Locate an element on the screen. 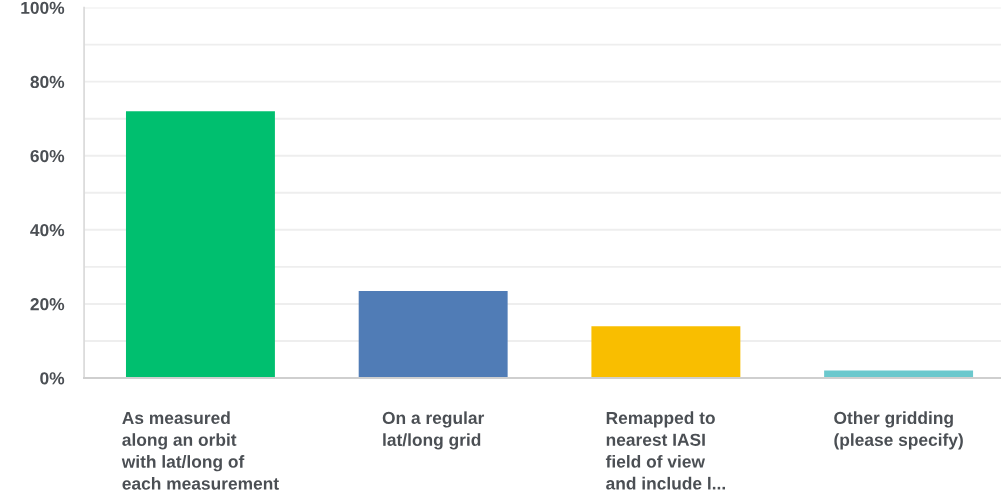  y-tick-label: 40% is located at coordinates (47, 230).